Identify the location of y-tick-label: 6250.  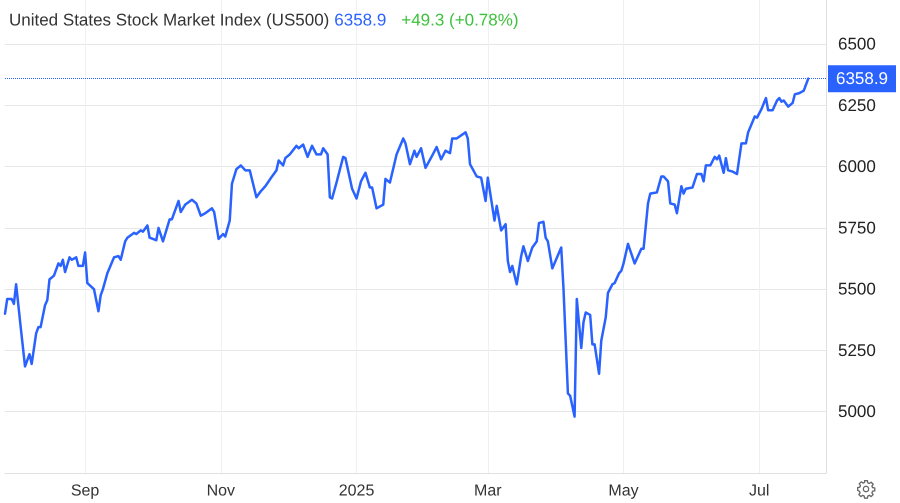
(857, 105).